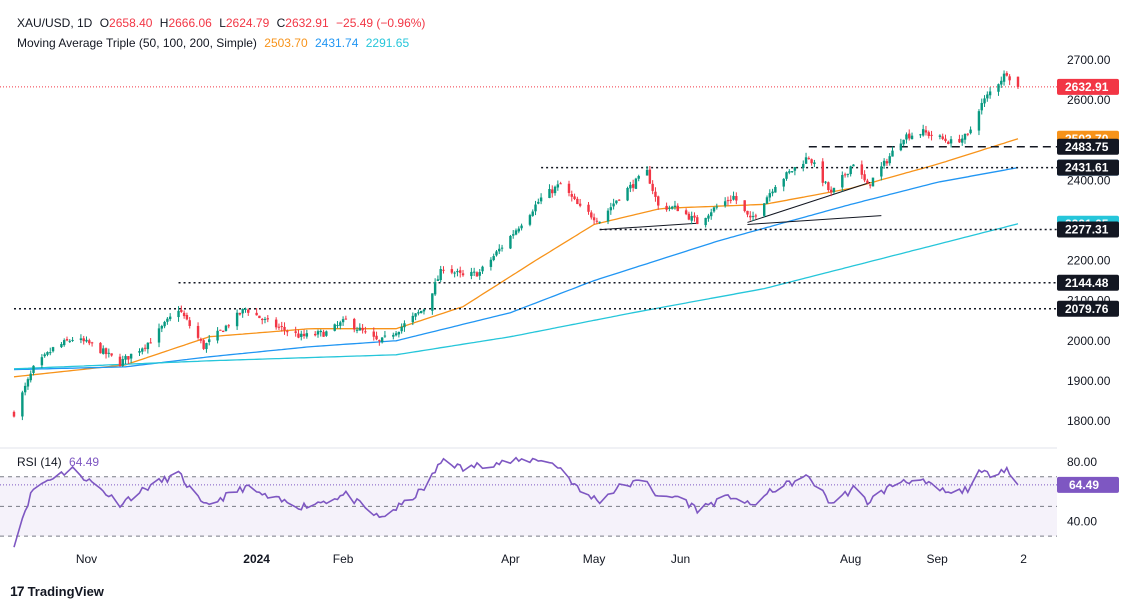 This screenshot has height=609, width=1130. What do you see at coordinates (528, 502) in the screenshot?
I see `rsi-pane` at bounding box center [528, 502].